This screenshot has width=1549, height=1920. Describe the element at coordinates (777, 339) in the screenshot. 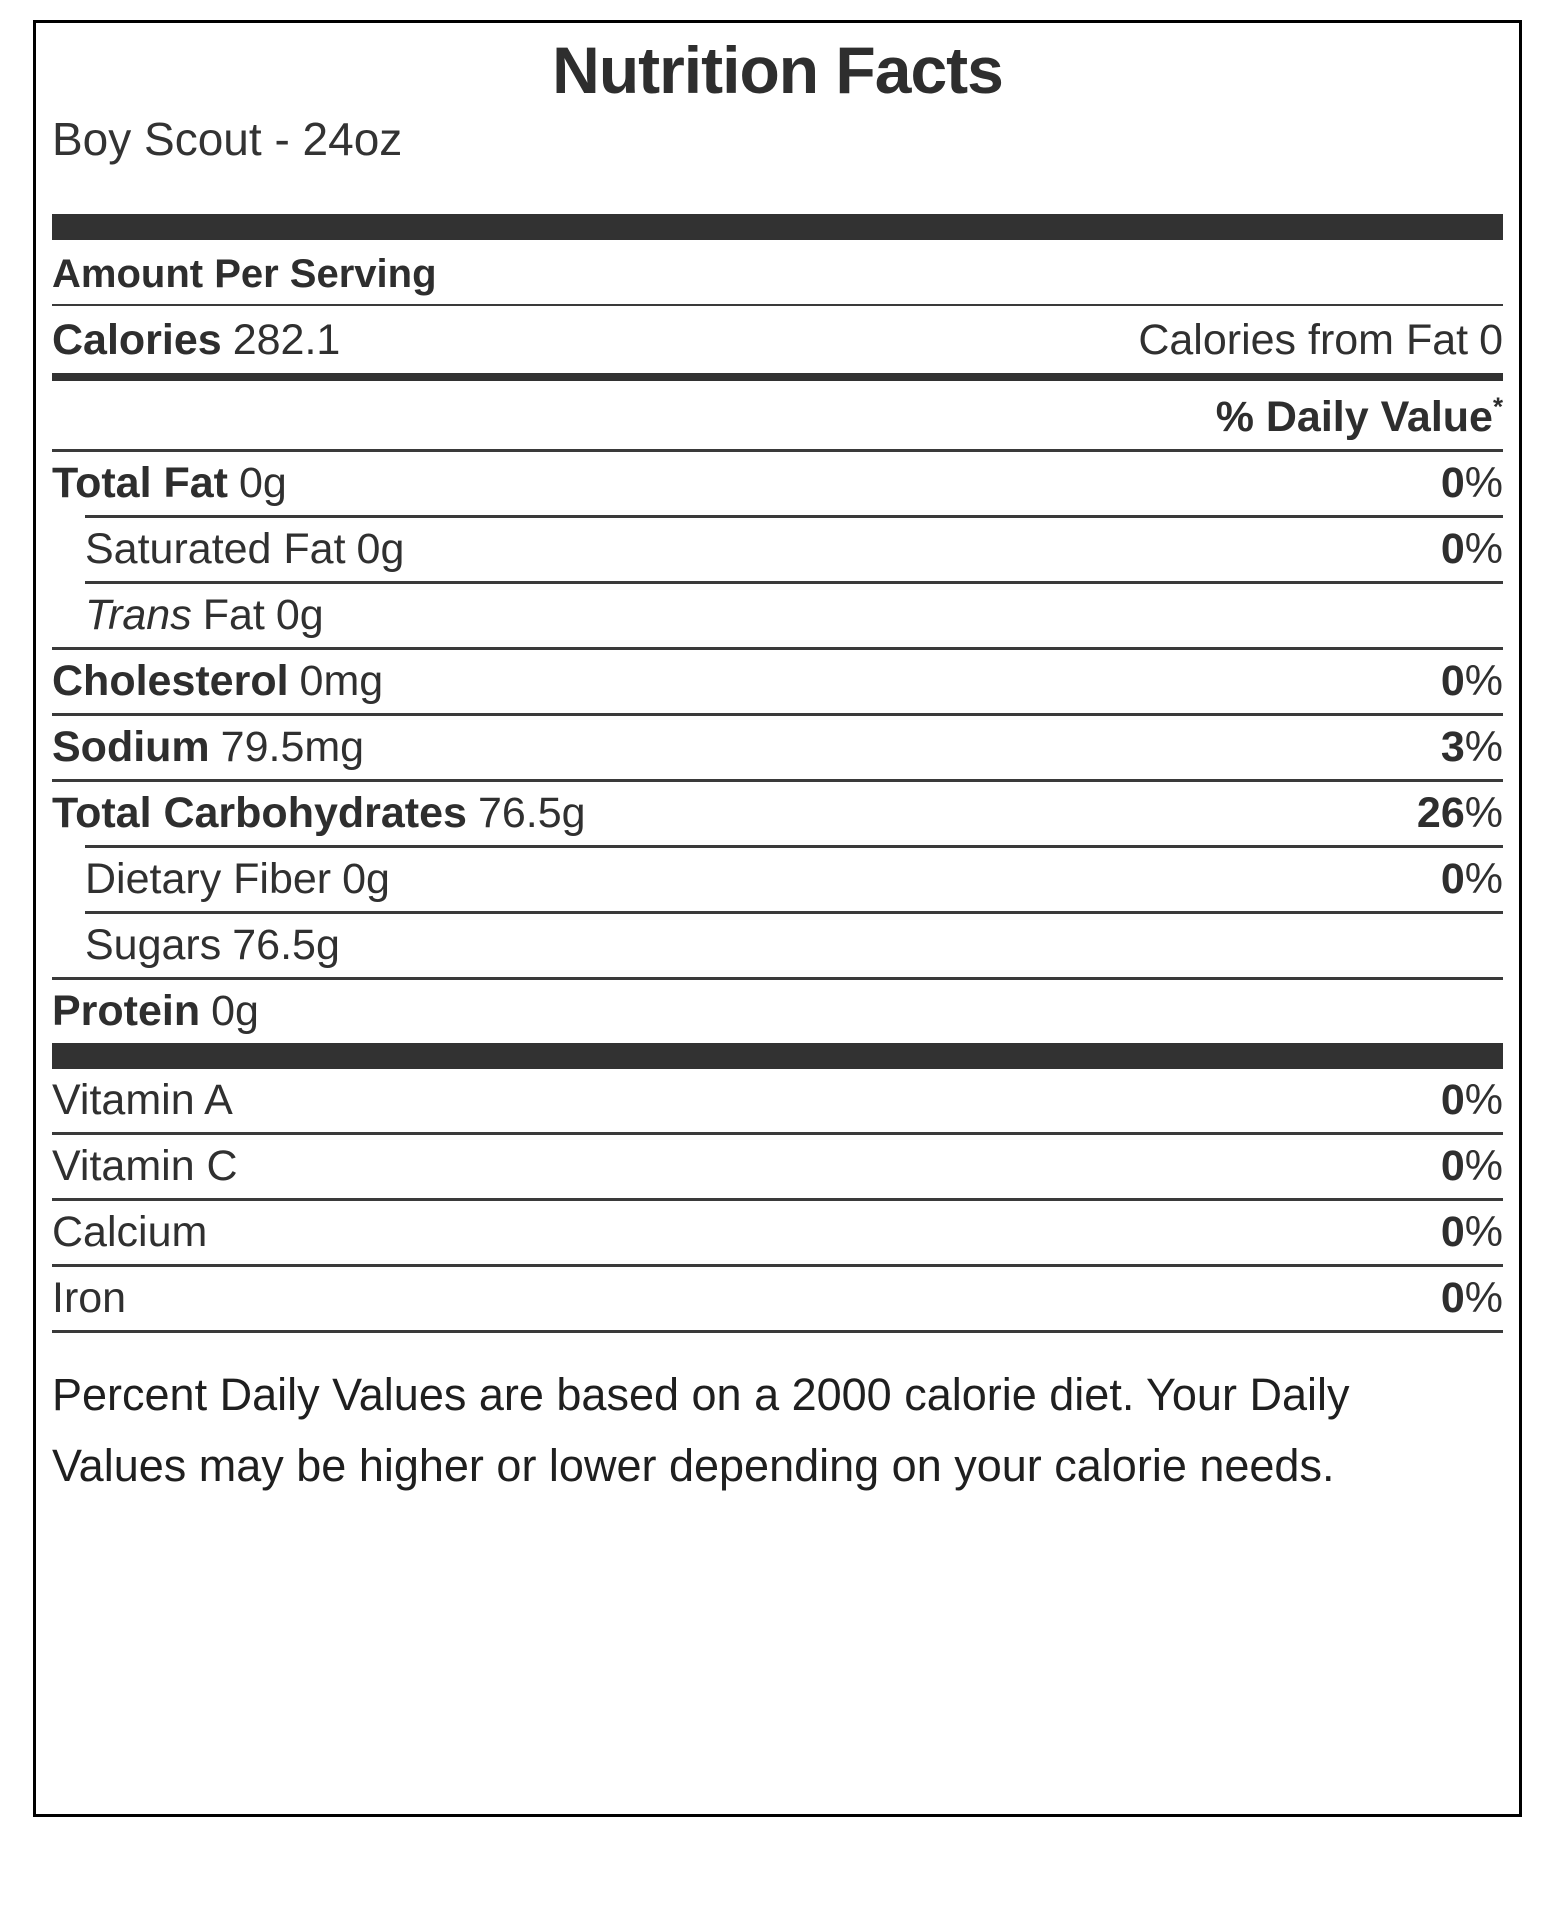

I see `calories-row: Calories 282.1 Calories from Fat 0` at that location.